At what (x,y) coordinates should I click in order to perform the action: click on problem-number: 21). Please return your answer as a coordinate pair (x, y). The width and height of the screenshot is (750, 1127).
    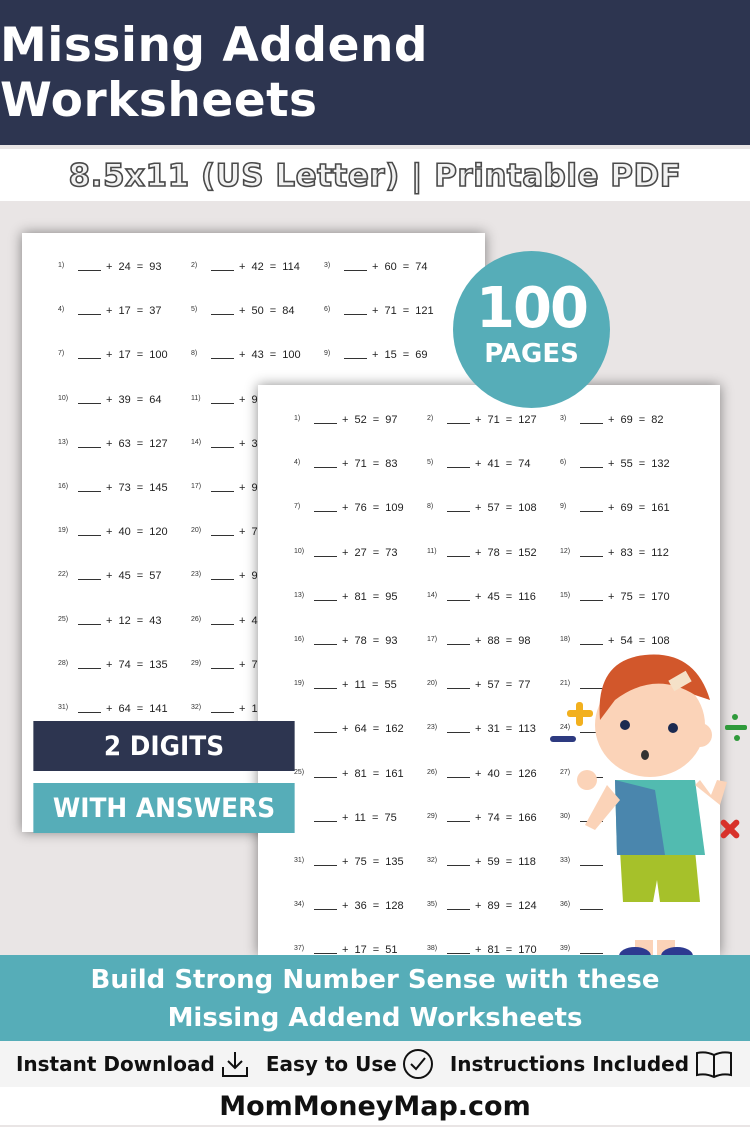
    Looking at the image, I should click on (565, 684).